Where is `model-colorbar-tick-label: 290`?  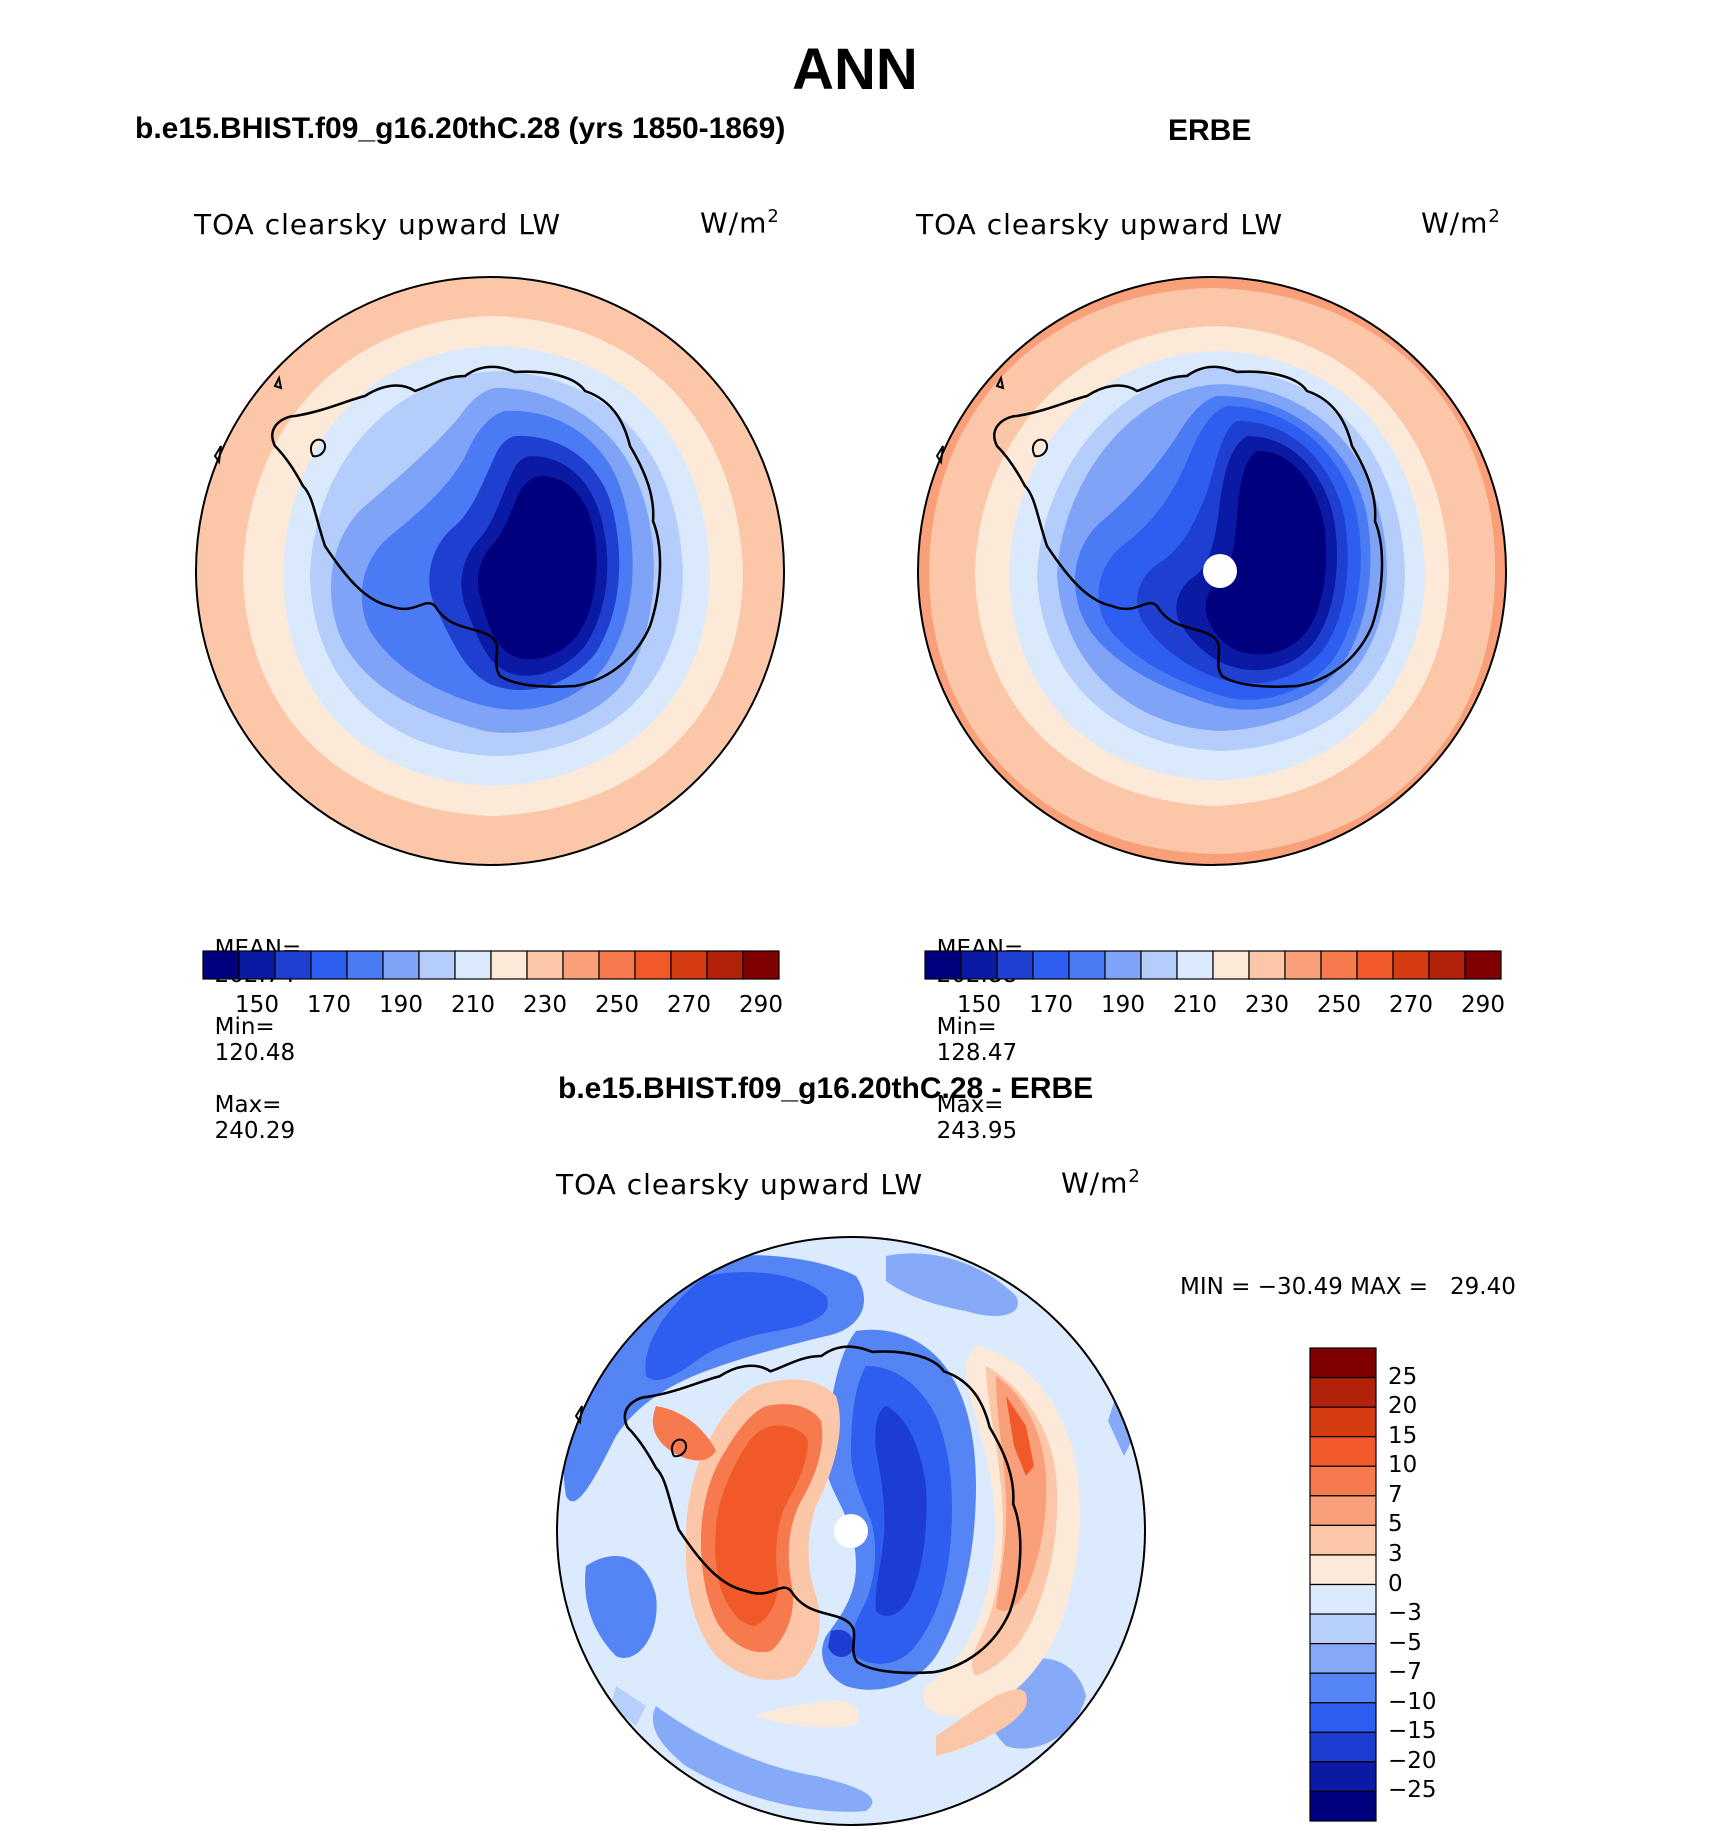
model-colorbar-tick-label: 290 is located at coordinates (761, 1005).